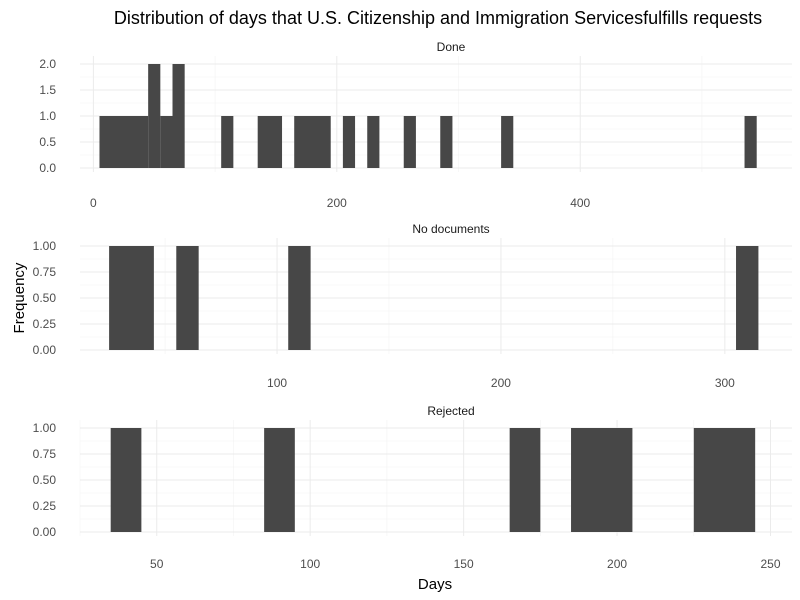  I want to click on y-axis-title: Frequency, so click(19, 297).